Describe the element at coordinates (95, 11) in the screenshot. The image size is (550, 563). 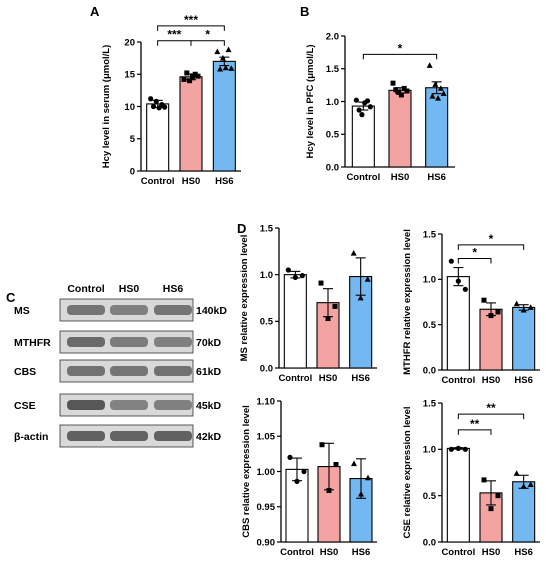
I see `panel-letter-a: A` at that location.